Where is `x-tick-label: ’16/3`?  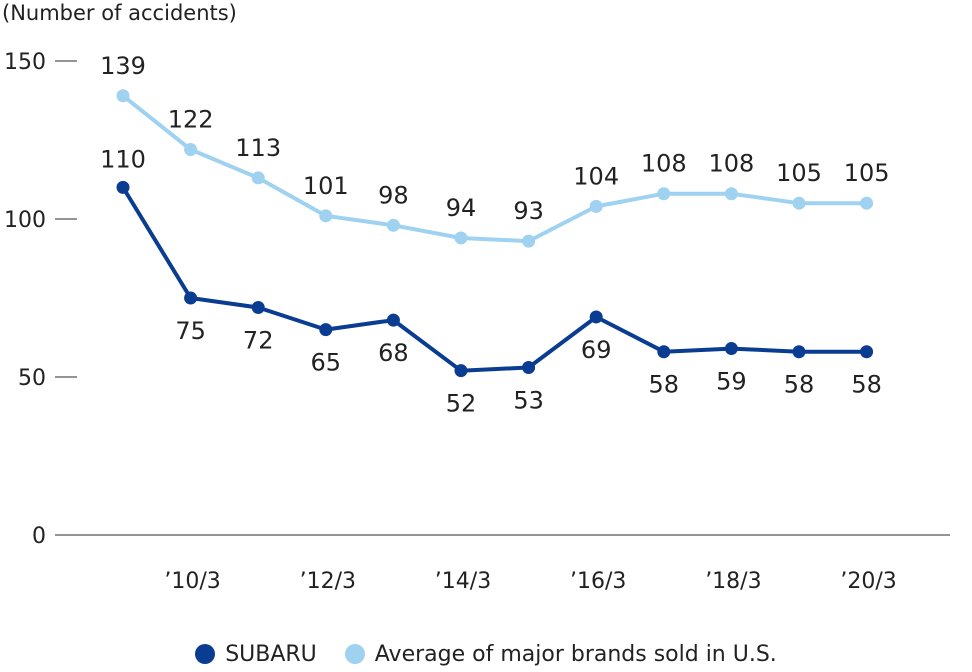 x-tick-label: ’16/3 is located at coordinates (598, 581).